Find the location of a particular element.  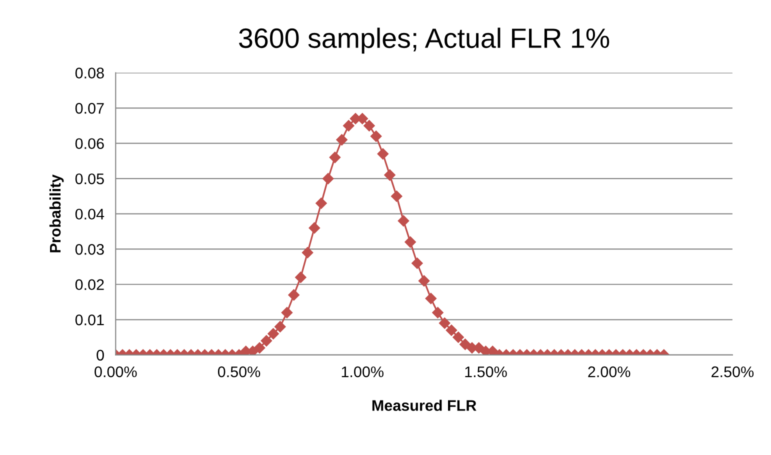

y-tick-label: 0.02 is located at coordinates (89, 284).